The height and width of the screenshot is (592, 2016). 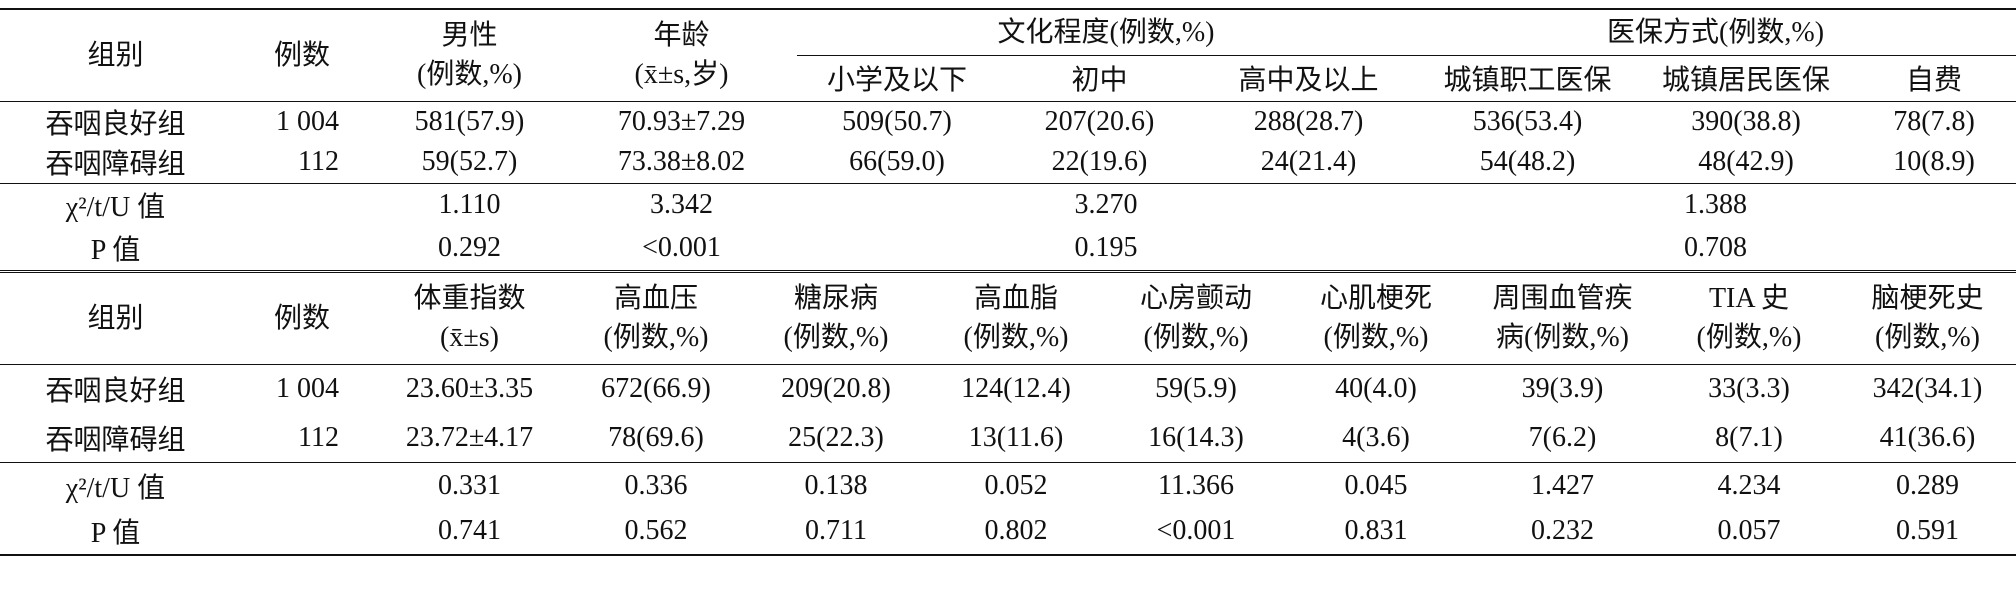 What do you see at coordinates (656, 318) in the screenshot?
I see `column-header: 高血压 (例数,%)` at bounding box center [656, 318].